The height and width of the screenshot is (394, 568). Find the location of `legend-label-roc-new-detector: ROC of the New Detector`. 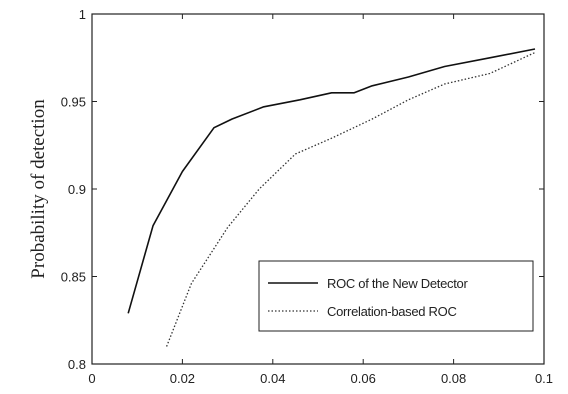

legend-label-roc-new-detector: ROC of the New Detector is located at coordinates (397, 283).